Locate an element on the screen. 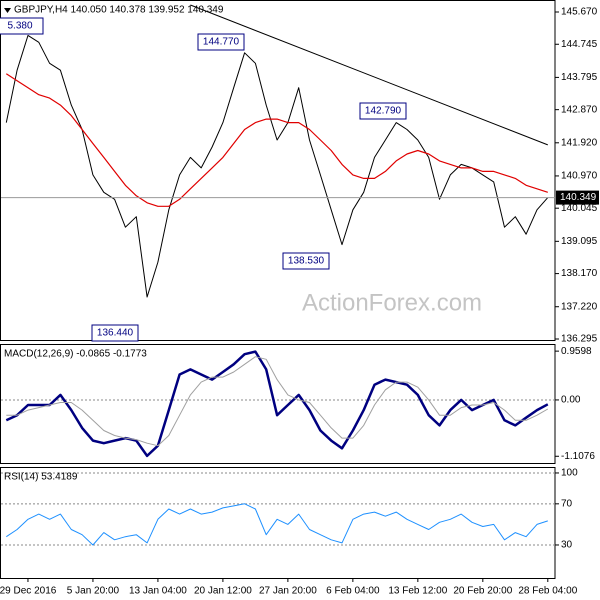 Image resolution: width=600 pixels, height=600 pixels. y-tick-label: 143.795 is located at coordinates (579, 77).